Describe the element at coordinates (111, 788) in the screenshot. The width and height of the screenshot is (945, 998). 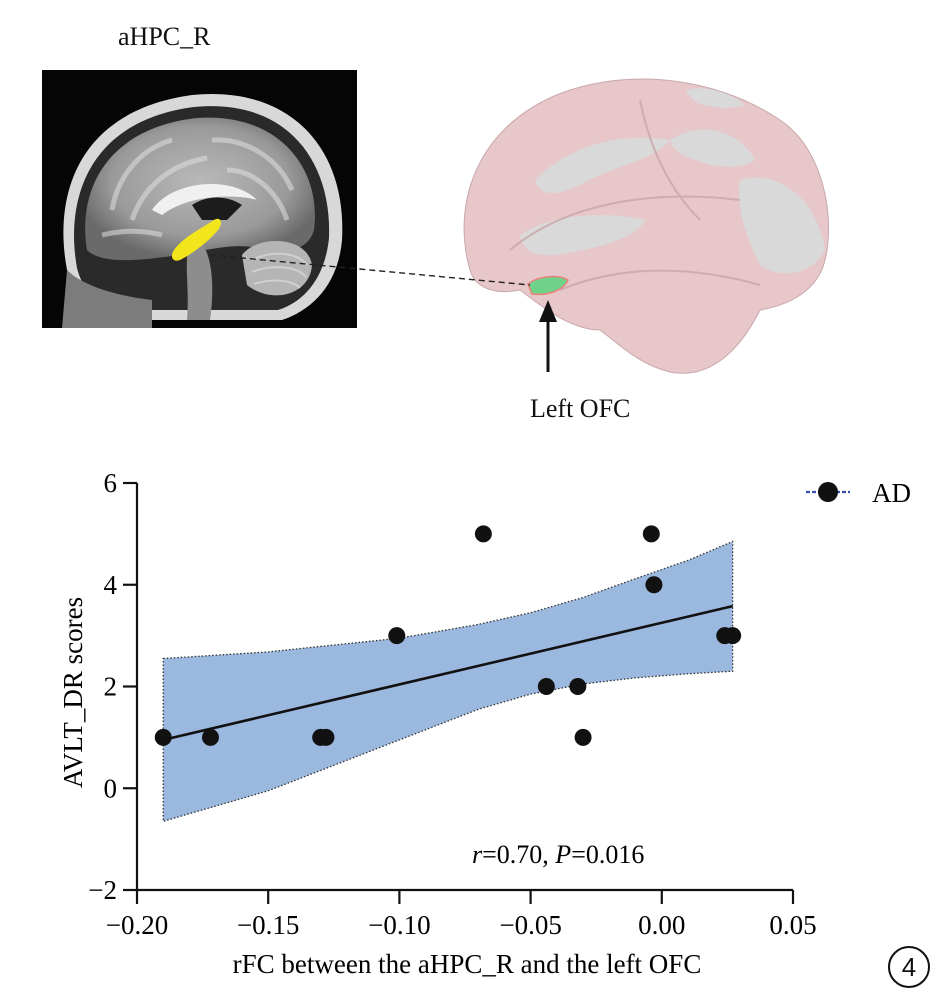
I see `y-tick-label: 0` at that location.